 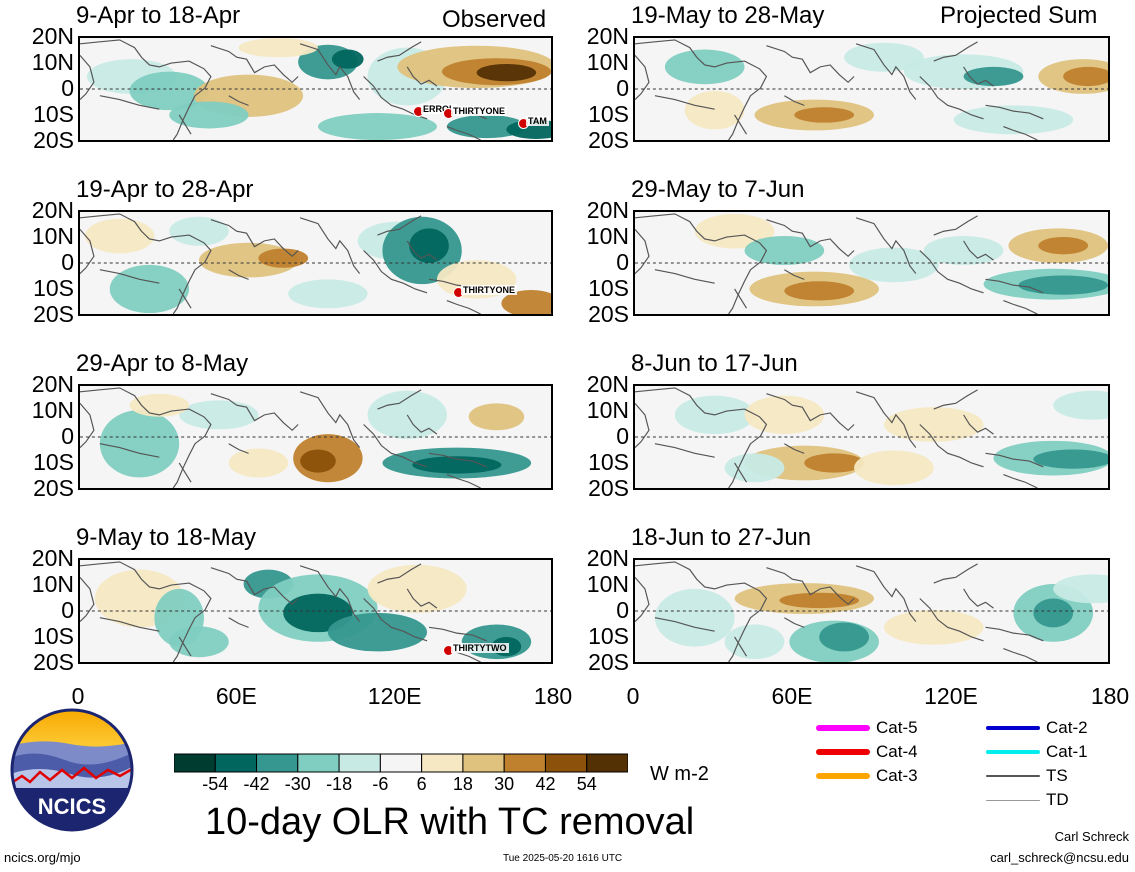 I want to click on colorbar-unit: W m-2, so click(x=679, y=774).